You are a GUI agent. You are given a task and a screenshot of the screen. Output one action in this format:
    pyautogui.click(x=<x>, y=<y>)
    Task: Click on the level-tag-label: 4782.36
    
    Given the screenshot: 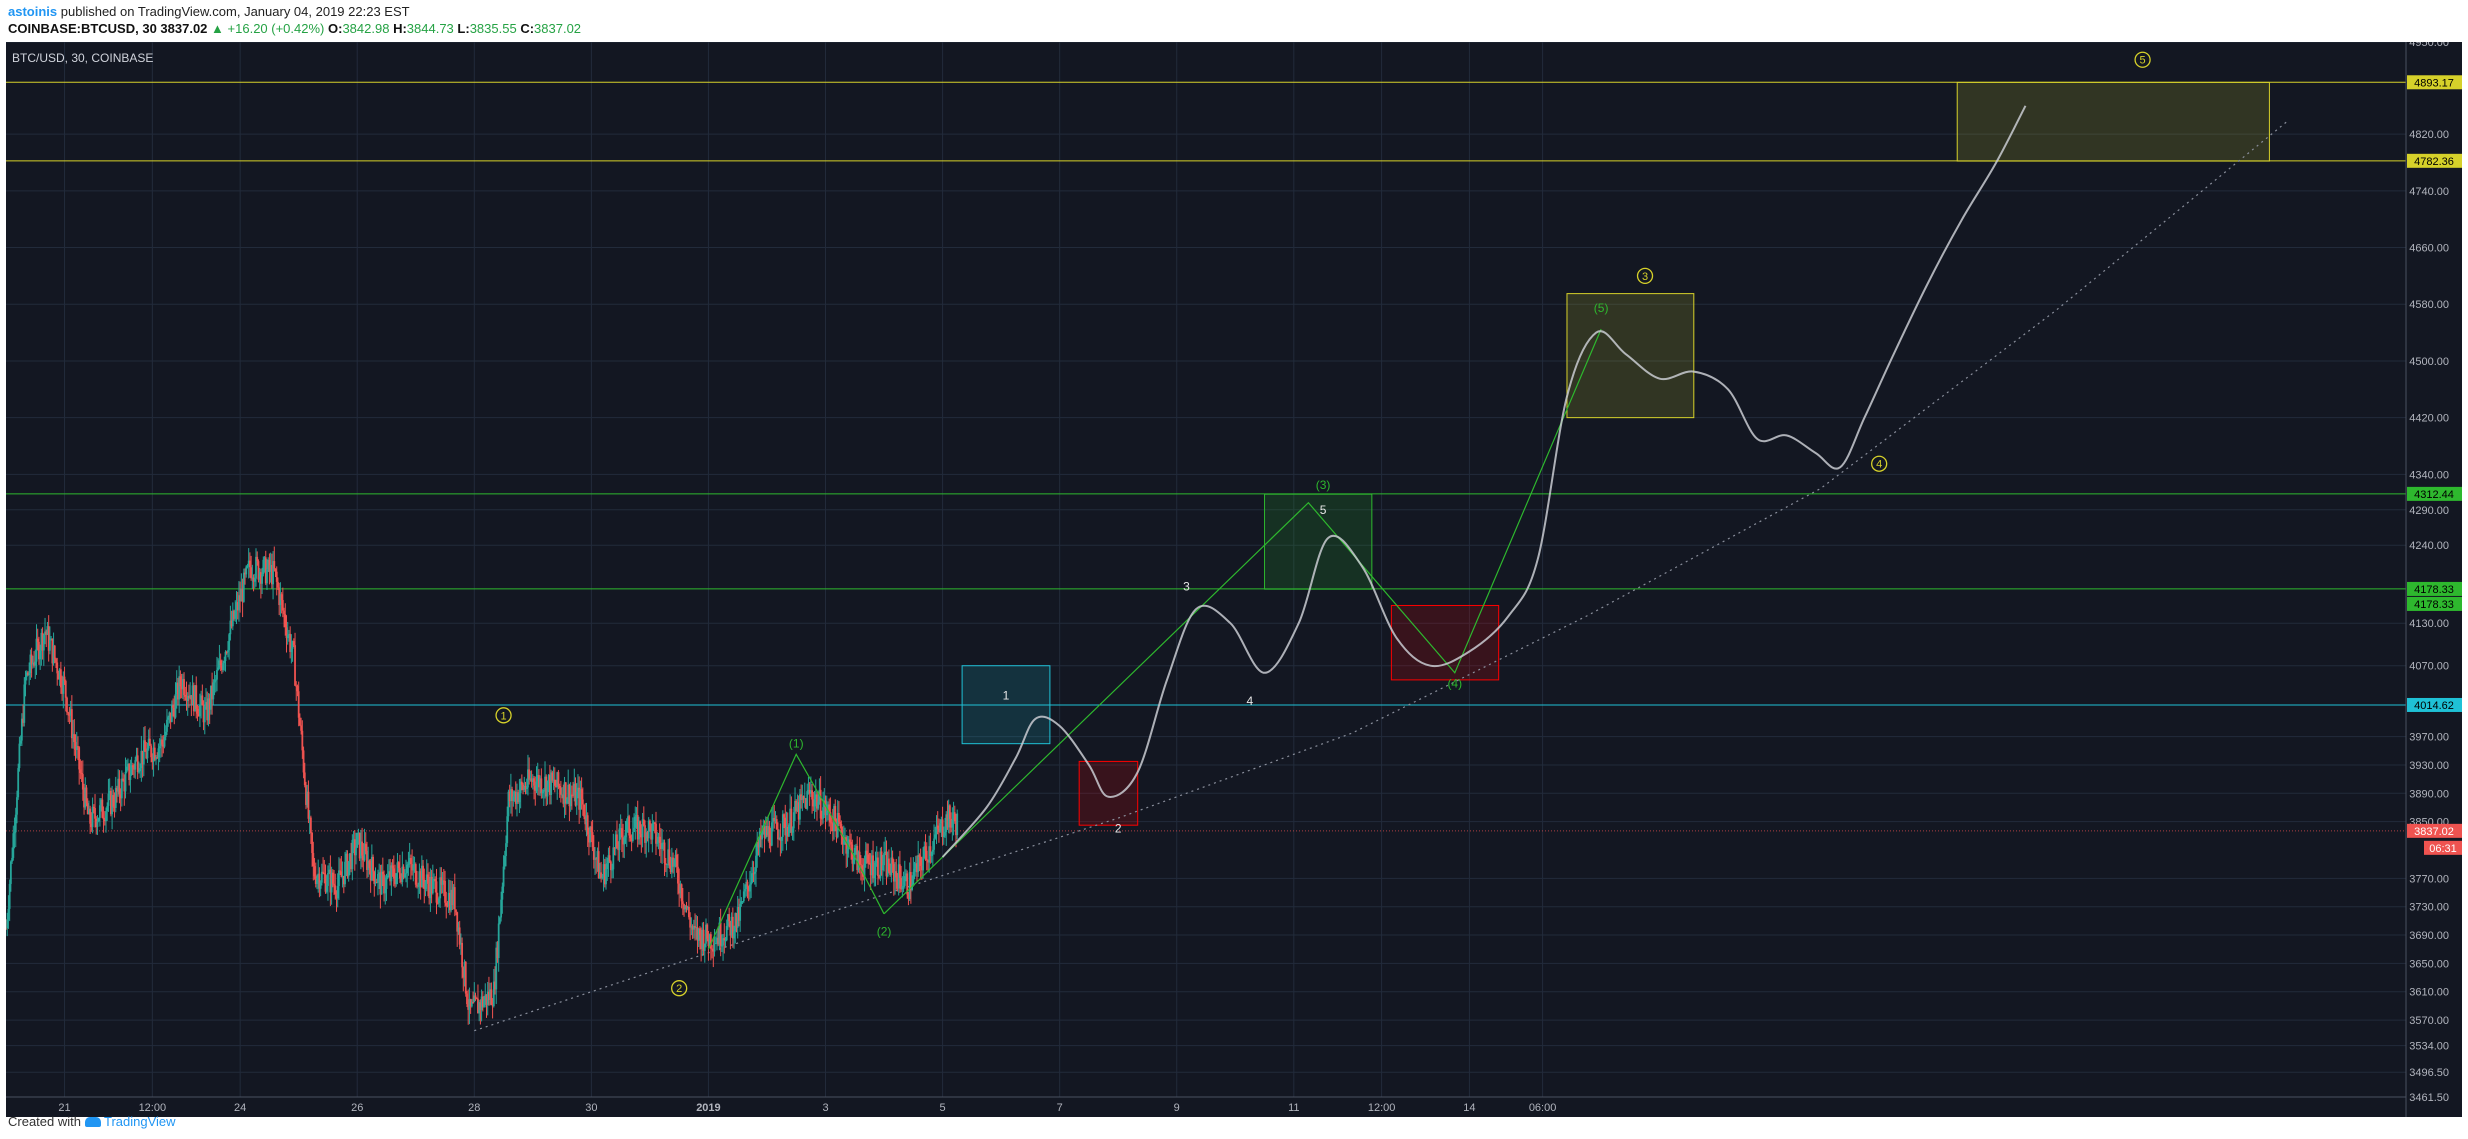 What is the action you would take?
    pyautogui.click(x=2434, y=162)
    